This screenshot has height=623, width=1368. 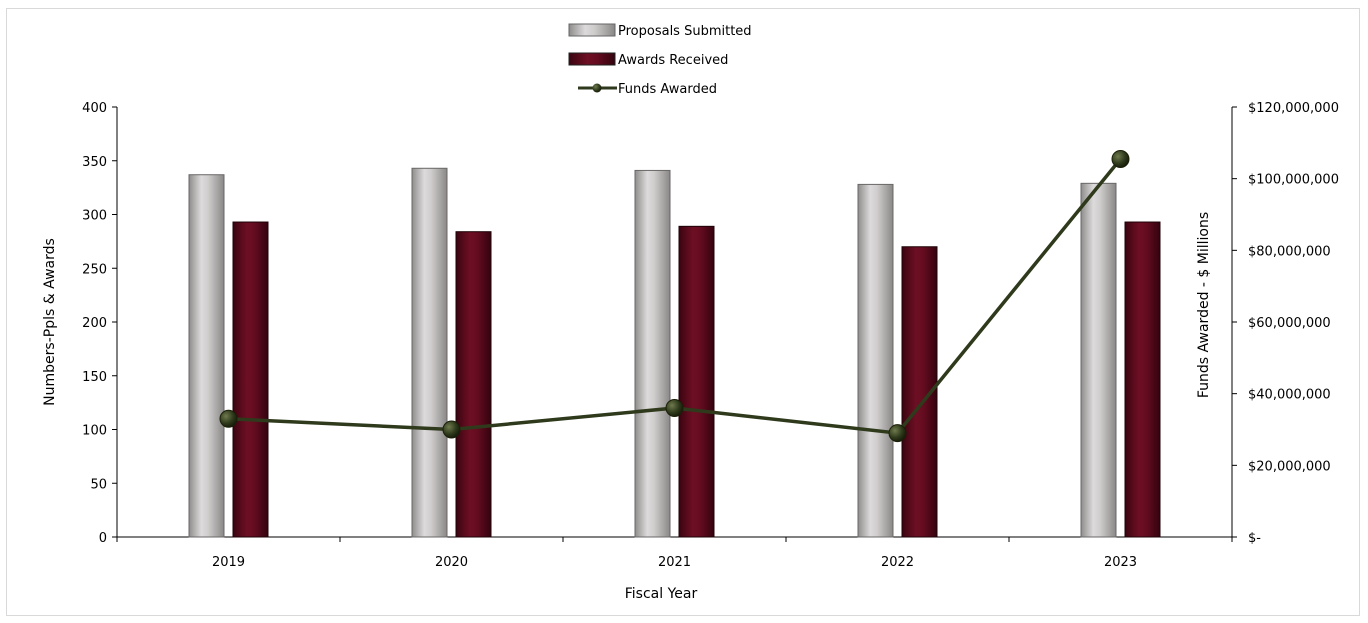 I want to click on x-axis-title: Fiscal Year, so click(x=661, y=594).